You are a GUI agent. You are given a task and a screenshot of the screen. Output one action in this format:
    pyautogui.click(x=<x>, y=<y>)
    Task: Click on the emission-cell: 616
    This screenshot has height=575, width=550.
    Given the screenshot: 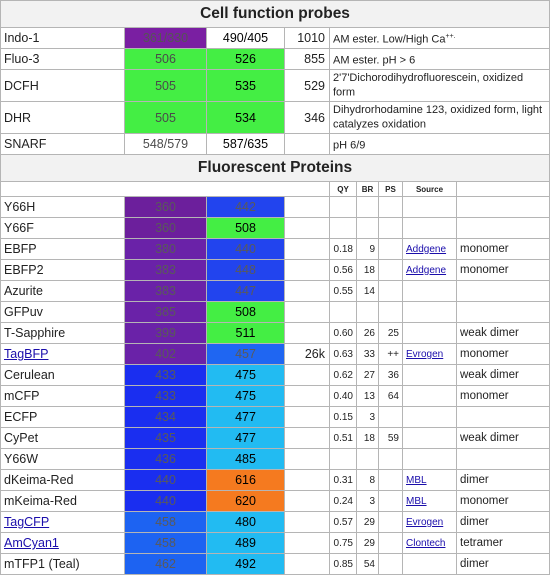 What is the action you would take?
    pyautogui.click(x=245, y=480)
    